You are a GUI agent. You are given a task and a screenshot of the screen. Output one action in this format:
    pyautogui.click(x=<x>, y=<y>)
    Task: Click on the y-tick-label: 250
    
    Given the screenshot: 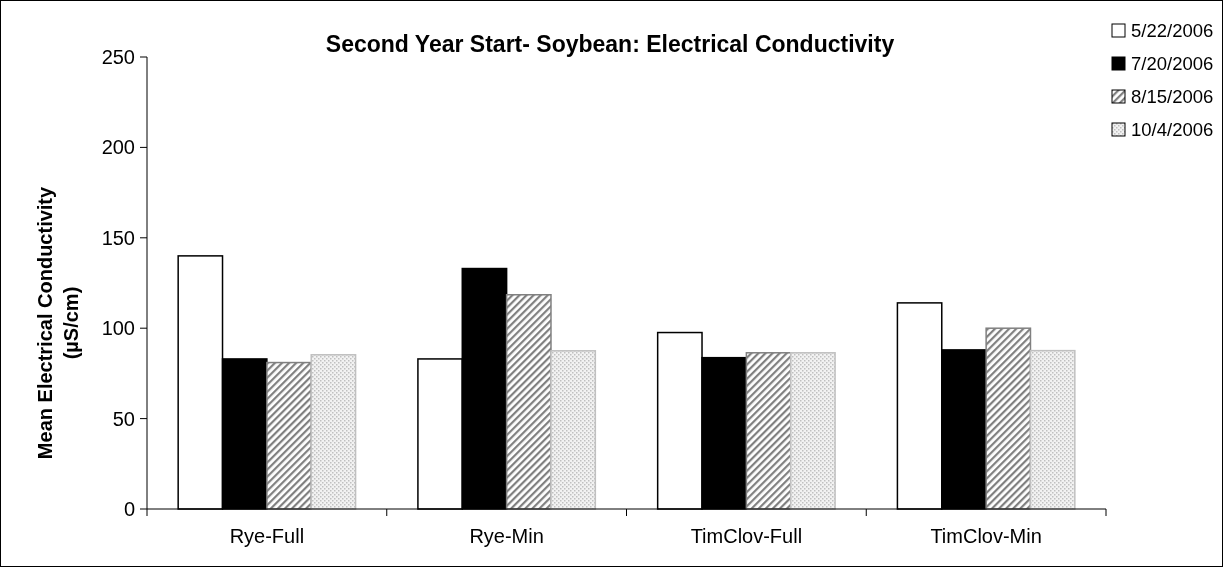 What is the action you would take?
    pyautogui.click(x=118, y=57)
    